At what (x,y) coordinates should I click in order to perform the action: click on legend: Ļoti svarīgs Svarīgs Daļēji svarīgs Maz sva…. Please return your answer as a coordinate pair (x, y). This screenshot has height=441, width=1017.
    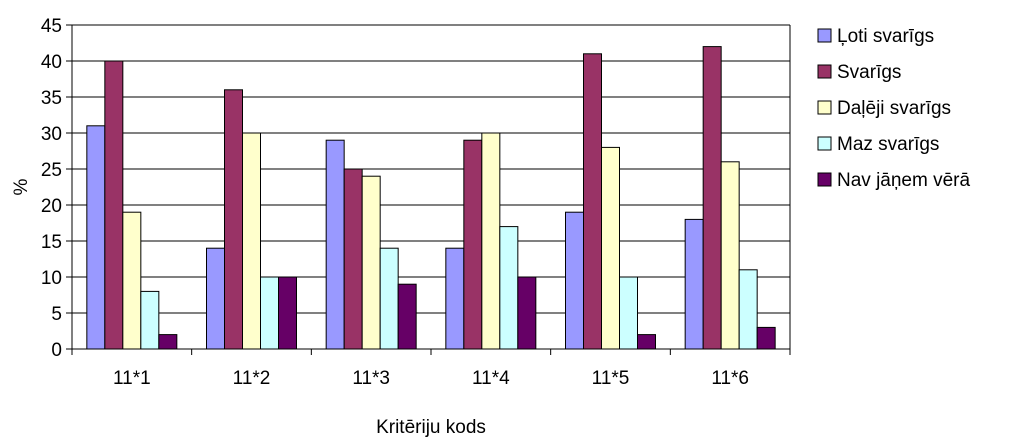
    Looking at the image, I should click on (893, 108).